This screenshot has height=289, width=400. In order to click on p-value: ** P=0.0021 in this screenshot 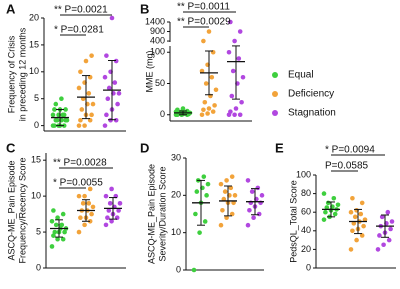, I will do `click(81, 10)`.